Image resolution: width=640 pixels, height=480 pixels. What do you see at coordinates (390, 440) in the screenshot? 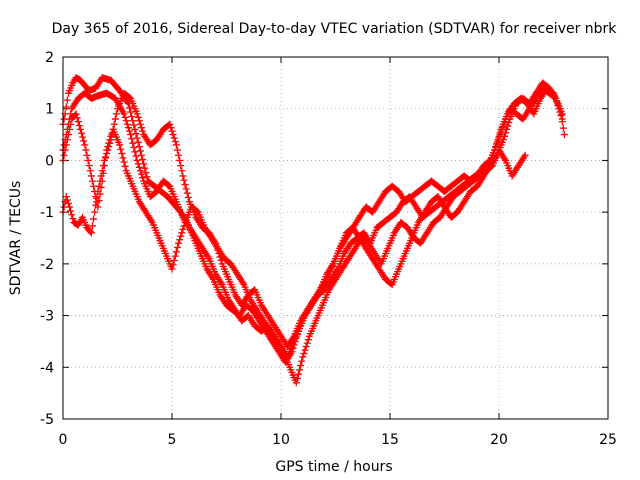
I see `x-tick-label: 15` at bounding box center [390, 440].